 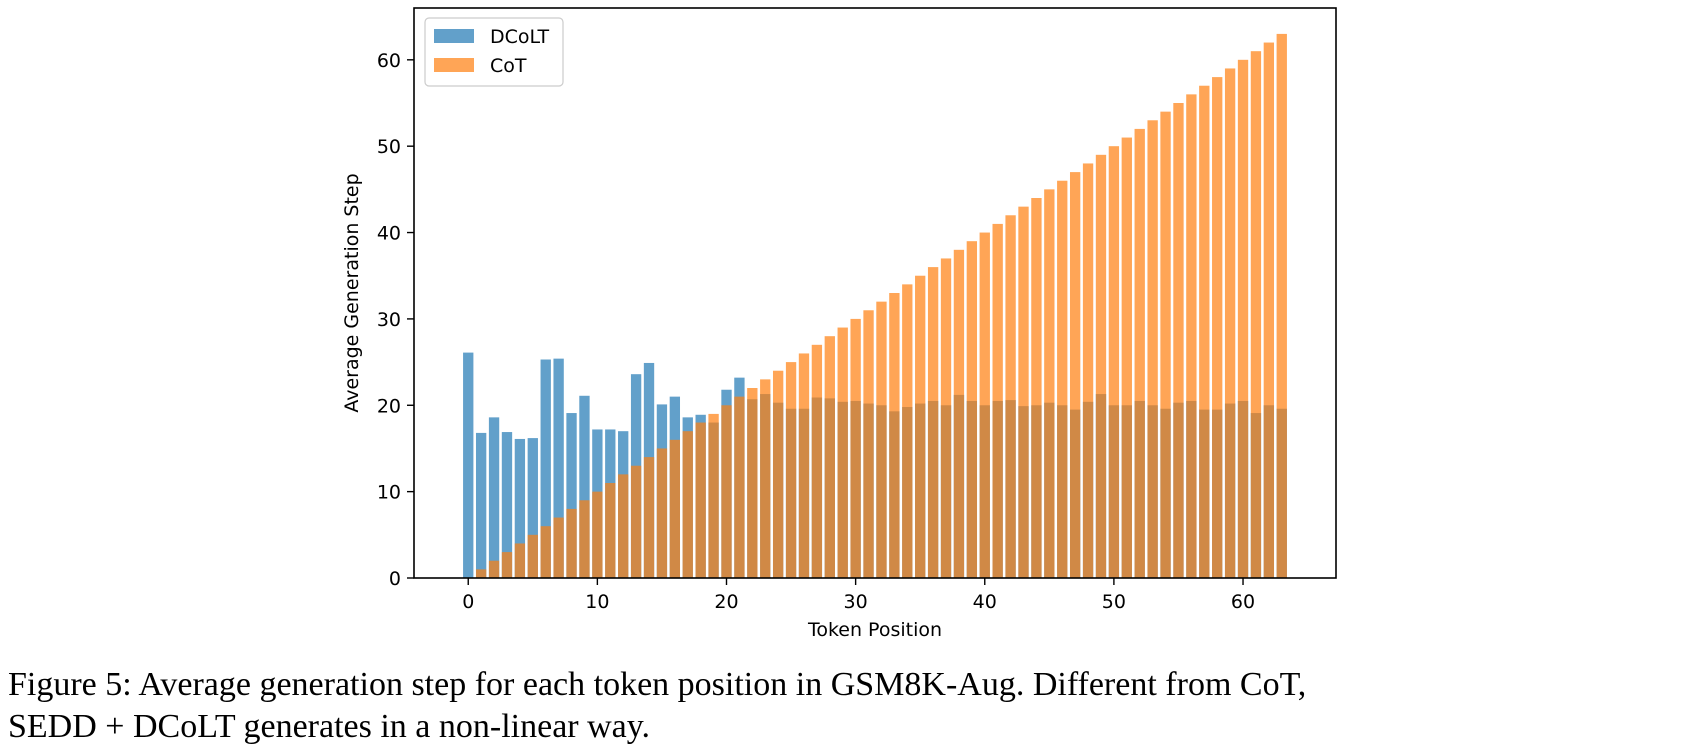 What do you see at coordinates (395, 579) in the screenshot?
I see `y-tick-label: 0` at bounding box center [395, 579].